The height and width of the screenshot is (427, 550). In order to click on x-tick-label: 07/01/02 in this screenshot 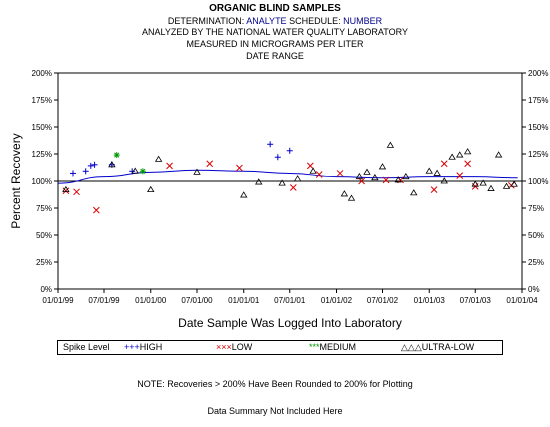, I will do `click(383, 300)`.